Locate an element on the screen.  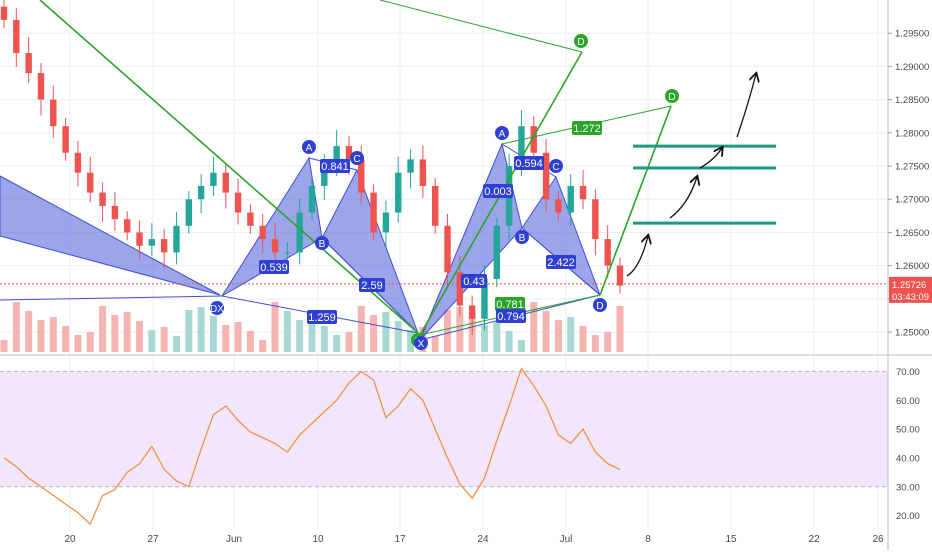
label-p2-a-text: A is located at coordinates (502, 134).